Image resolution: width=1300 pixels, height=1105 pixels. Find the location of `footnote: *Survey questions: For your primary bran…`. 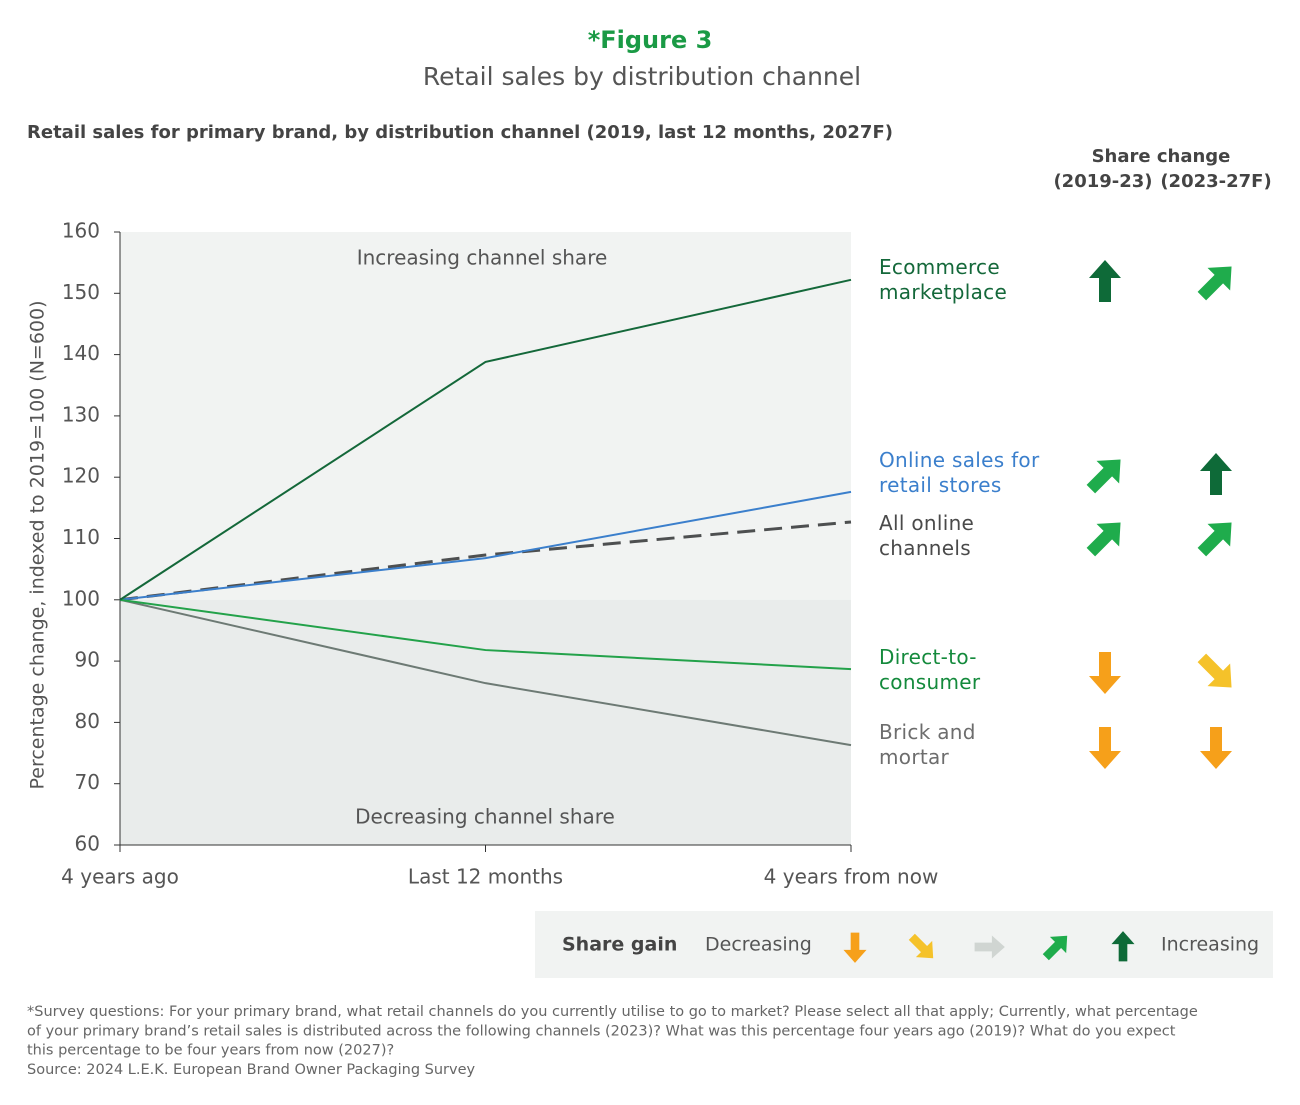

footnote: *Survey questions: For your primary bran… is located at coordinates (612, 1012).